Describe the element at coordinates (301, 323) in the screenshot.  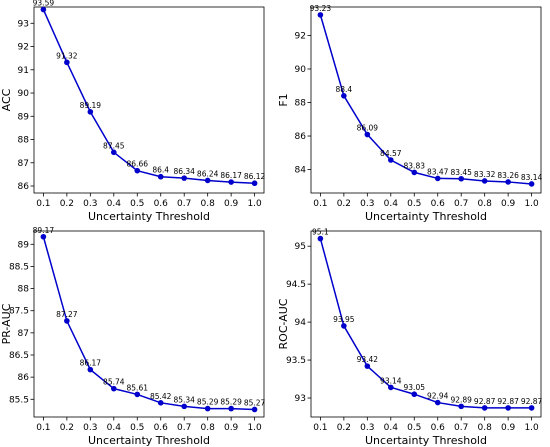
I see `chart-roc-auc-y-tick-label: 94` at that location.